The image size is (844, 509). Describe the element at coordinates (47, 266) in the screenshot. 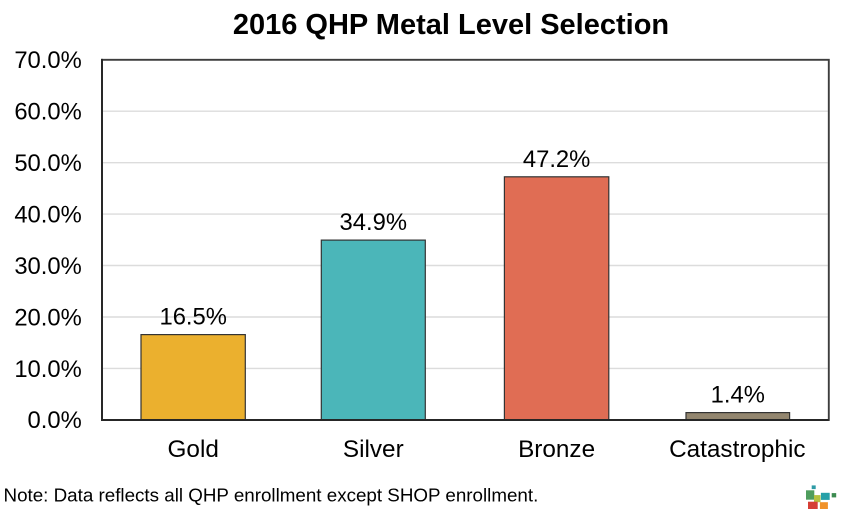

I see `svg-text: 30.0%` at that location.